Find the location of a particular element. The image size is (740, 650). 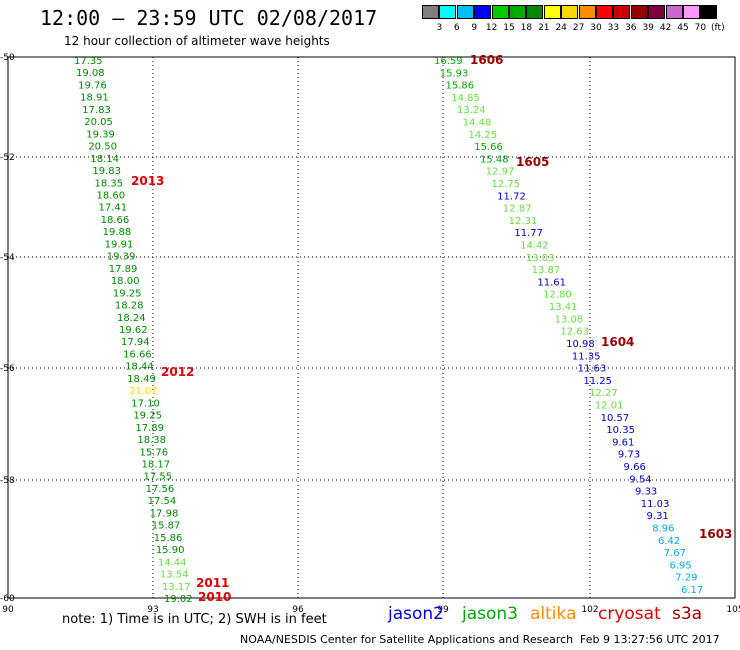

wave-height-value: 12.31 is located at coordinates (523, 221).